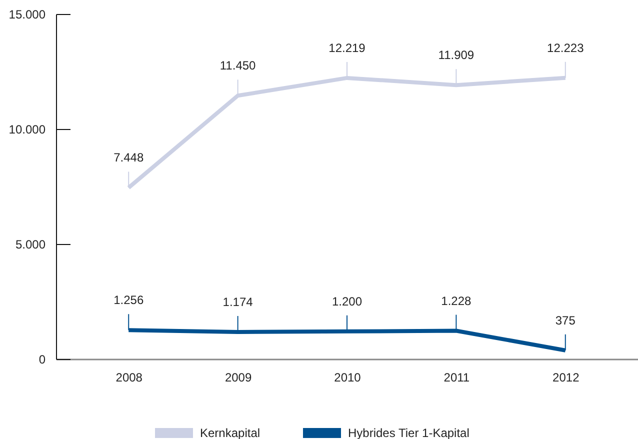  I want to click on data-label: 11.909, so click(456, 55).